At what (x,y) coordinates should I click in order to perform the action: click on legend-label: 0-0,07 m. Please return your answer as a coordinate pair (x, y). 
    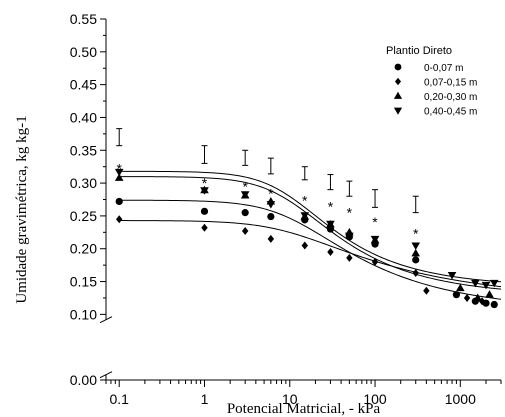
    Looking at the image, I should click on (443, 68).